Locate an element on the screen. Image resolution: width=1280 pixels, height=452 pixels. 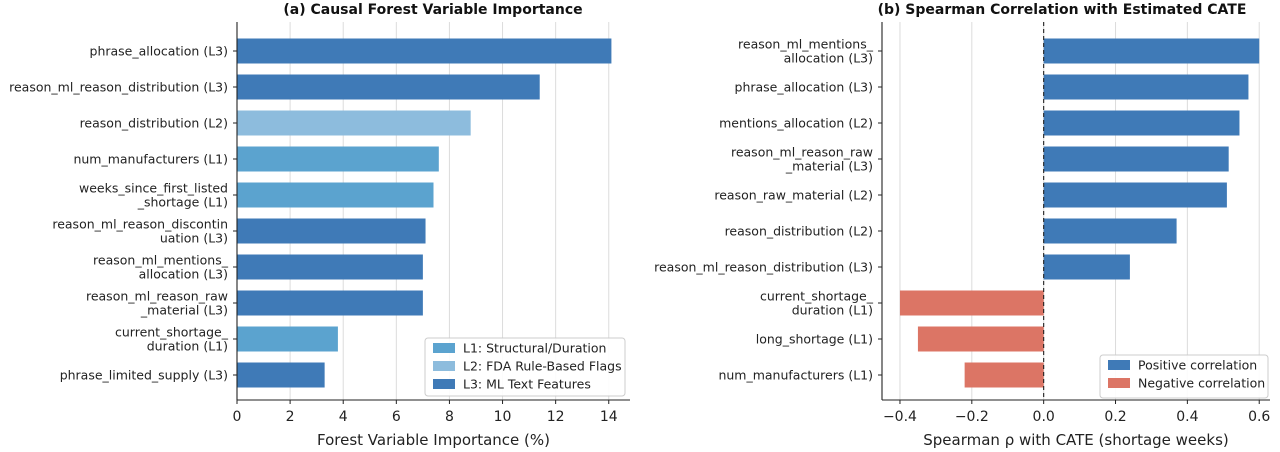
y-tick-label: mentions_allocation (L2) is located at coordinates (796, 123).